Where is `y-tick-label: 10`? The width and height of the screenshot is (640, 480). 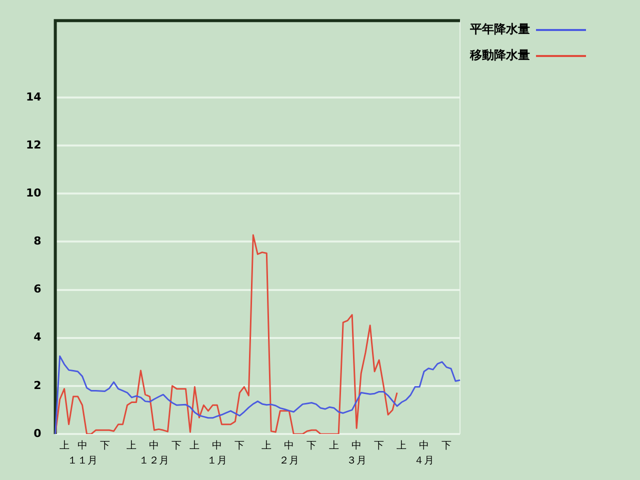 y-tick-label: 10 is located at coordinates (34, 193).